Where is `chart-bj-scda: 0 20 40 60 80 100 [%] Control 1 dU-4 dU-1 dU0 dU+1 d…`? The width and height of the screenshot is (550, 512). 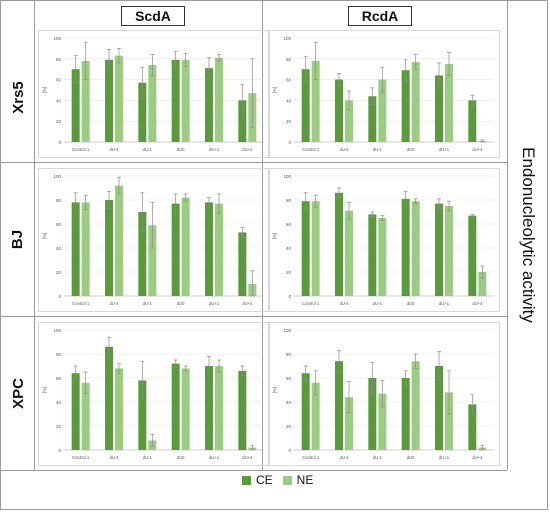
chart-bj-scda: 0 20 40 60 80 100 [%] Control 1 dU-4 dU-1 dU0 dU+1 d… is located at coordinates (153, 240).